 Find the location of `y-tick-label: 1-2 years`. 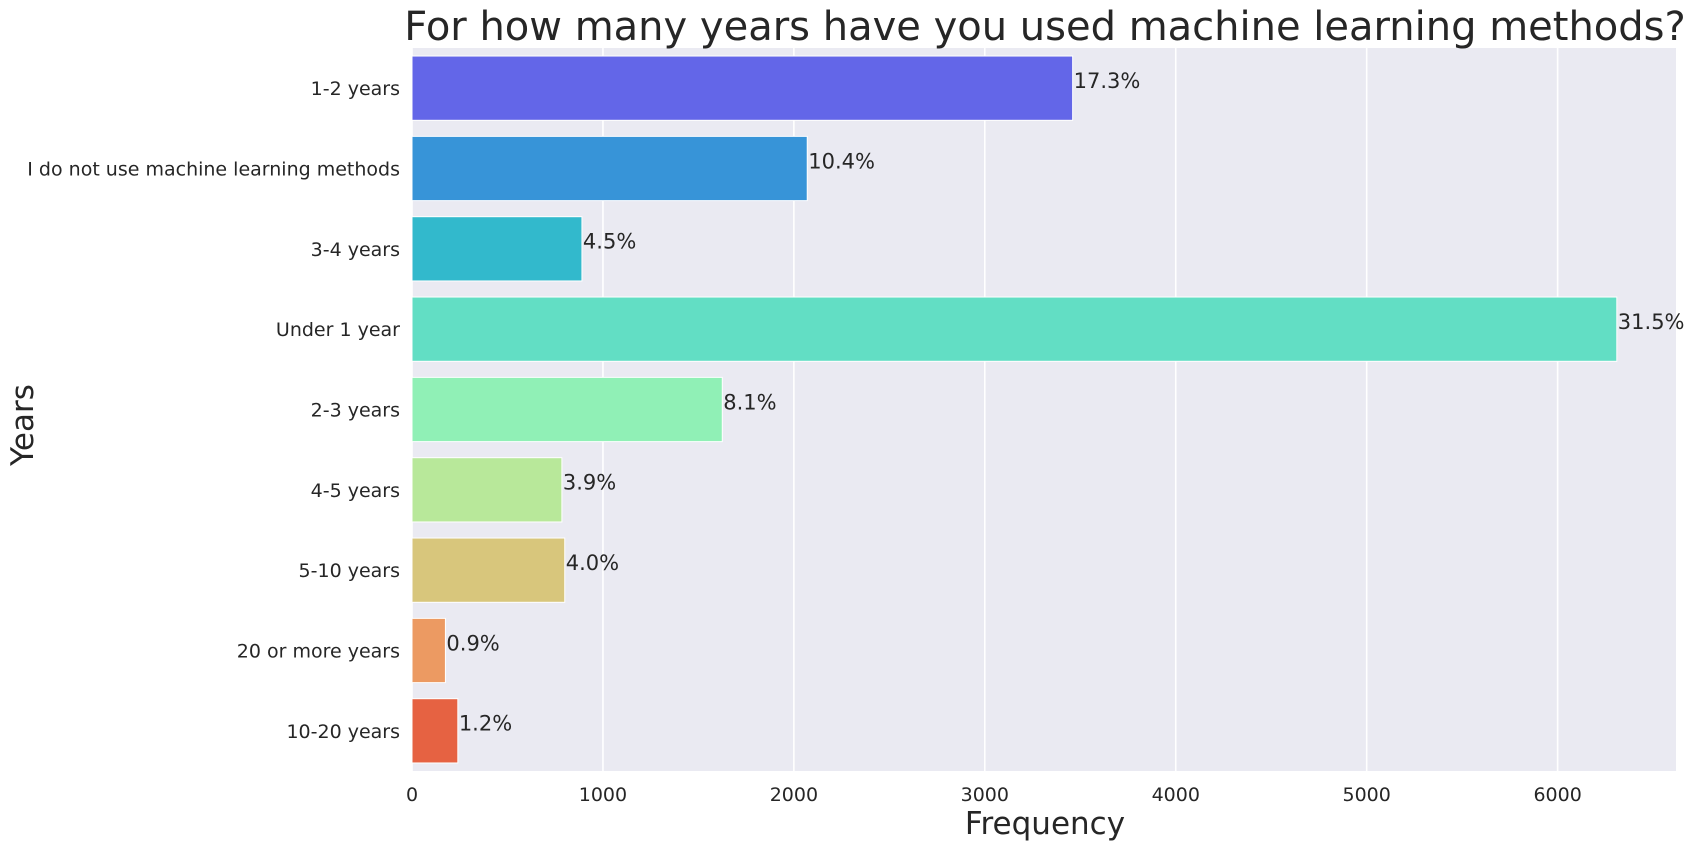

y-tick-label: 1-2 years is located at coordinates (355, 89).